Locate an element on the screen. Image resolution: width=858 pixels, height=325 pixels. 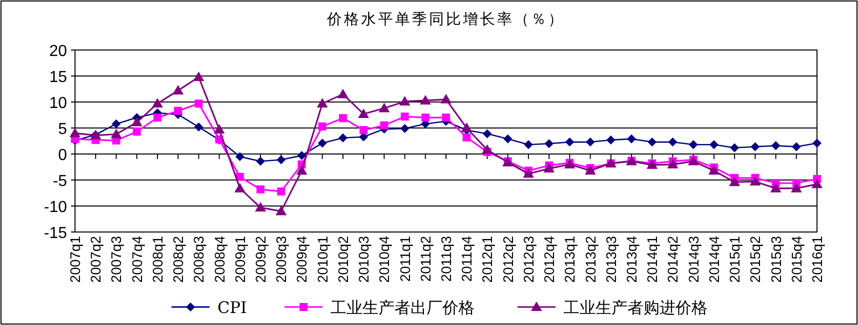
x-tick-label: 2009q4 is located at coordinates (302, 259).